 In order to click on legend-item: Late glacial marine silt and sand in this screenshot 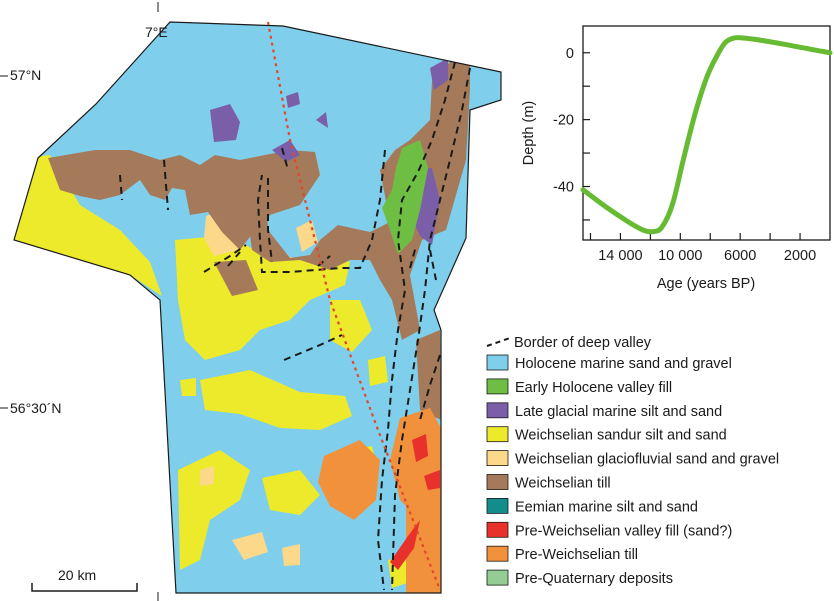, I will do `click(604, 411)`.